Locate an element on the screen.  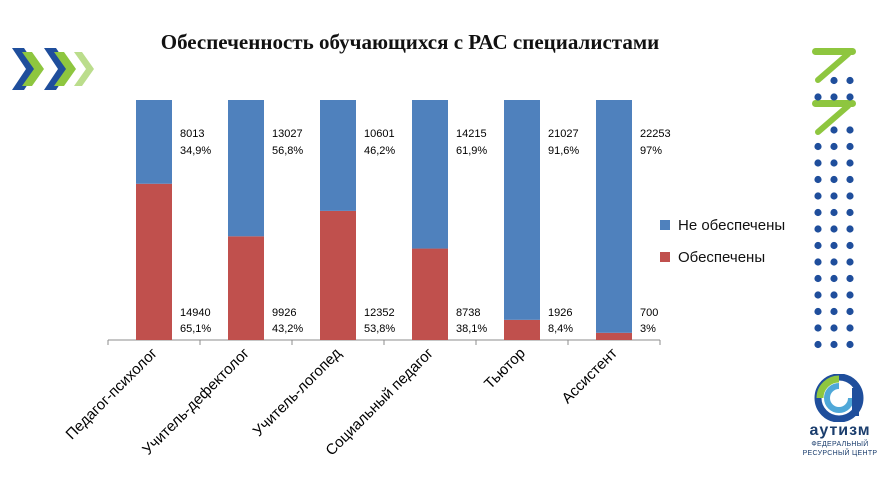
data-label-provided-percent: 3% is located at coordinates (648, 329).